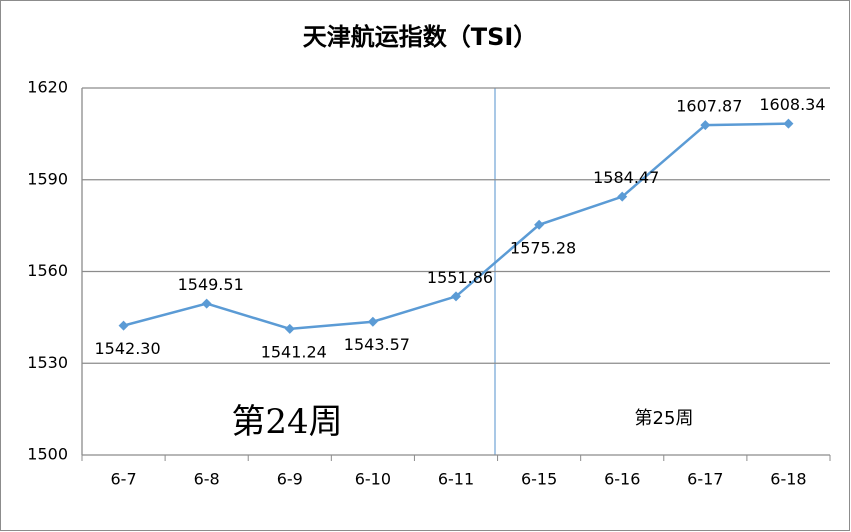  Describe the element at coordinates (207, 479) in the screenshot. I see `x-tick-label: 6-8` at that location.